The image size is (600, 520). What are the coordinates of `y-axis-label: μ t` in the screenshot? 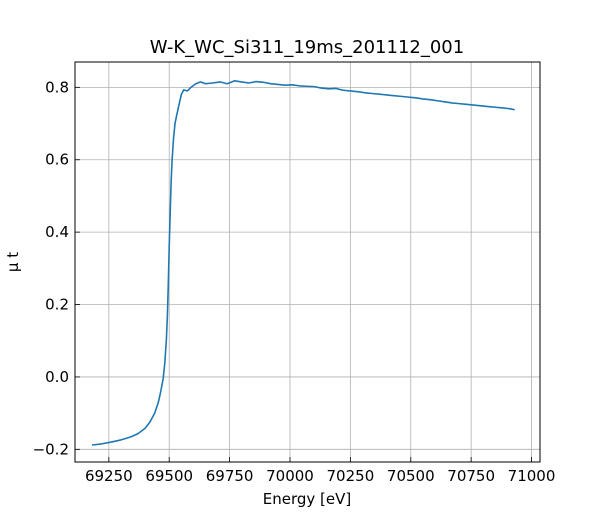 It's located at (13, 262).